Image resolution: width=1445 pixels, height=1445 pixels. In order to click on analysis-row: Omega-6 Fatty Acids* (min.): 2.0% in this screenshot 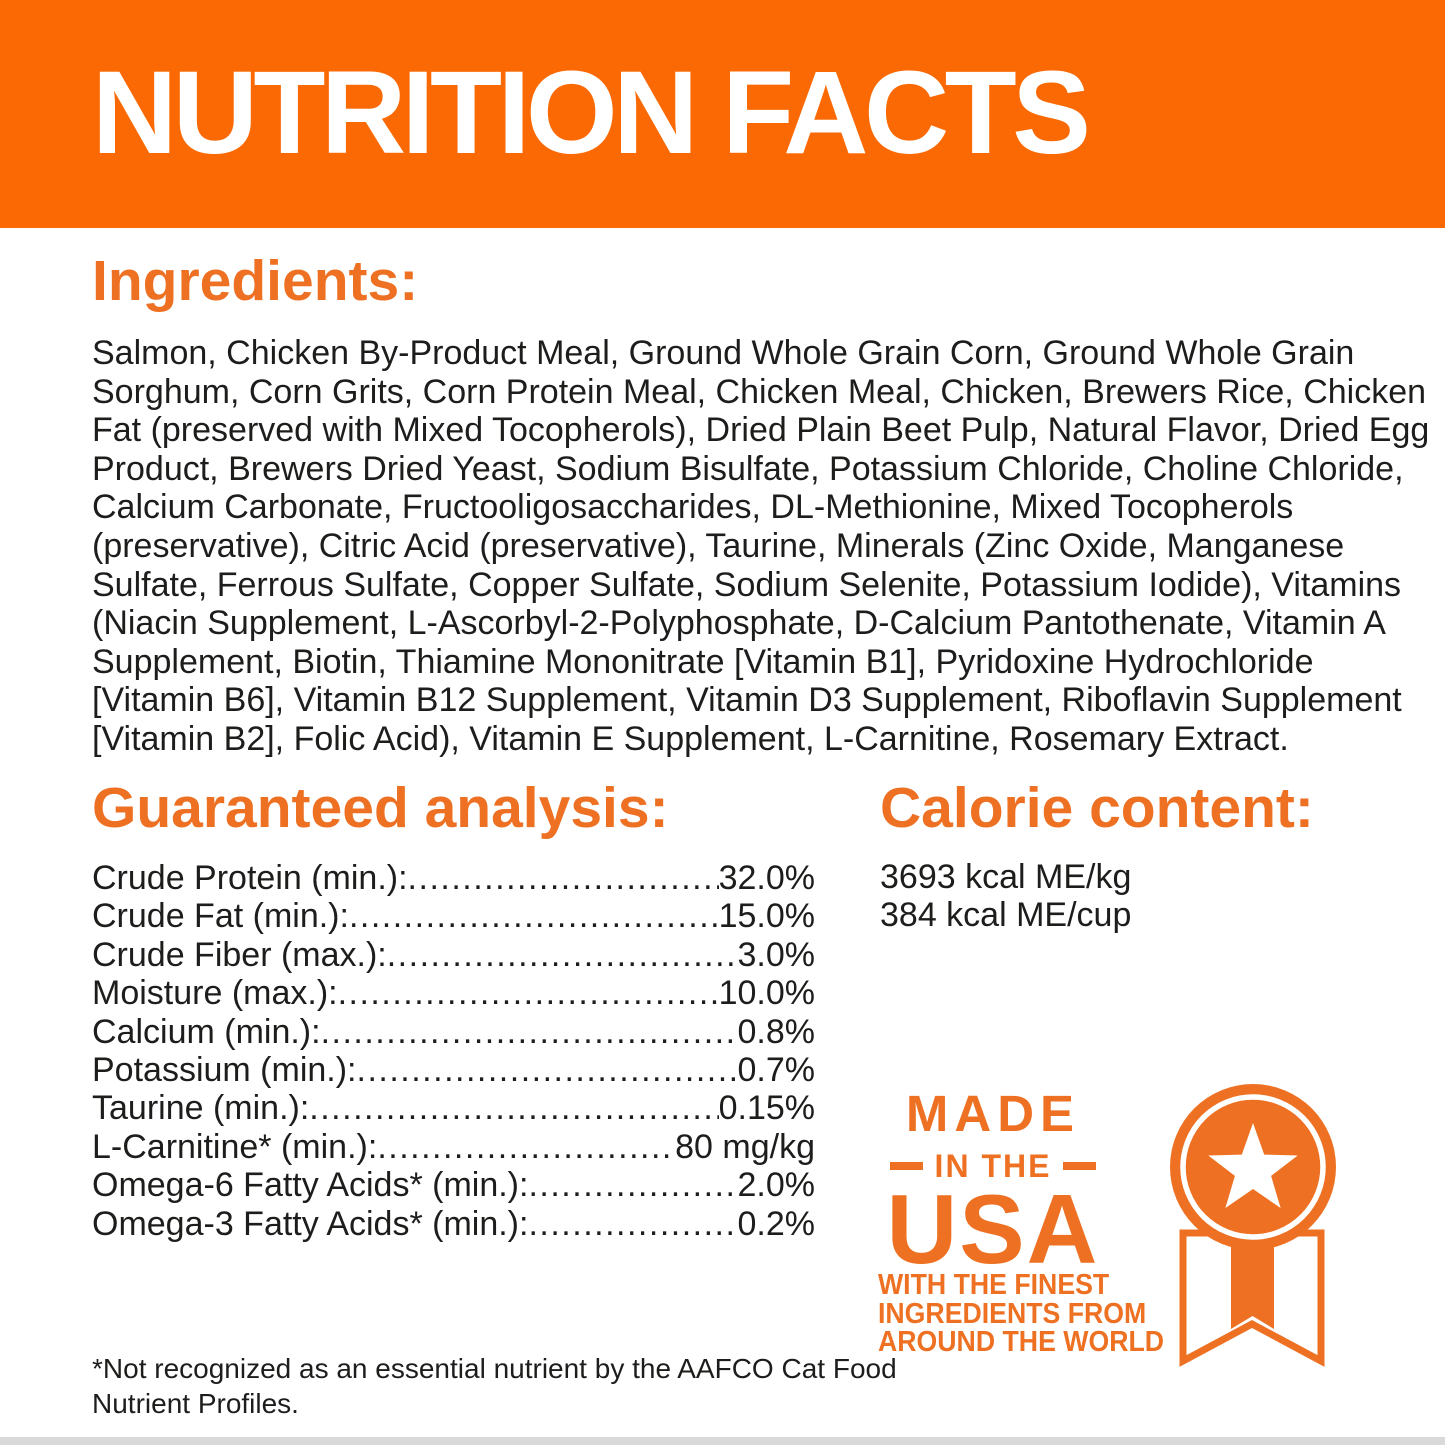, I will do `click(453, 1185)`.